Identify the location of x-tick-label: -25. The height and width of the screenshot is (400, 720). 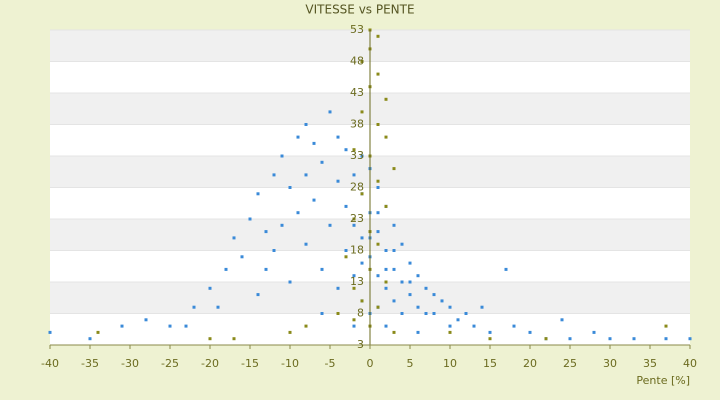
(170, 363).